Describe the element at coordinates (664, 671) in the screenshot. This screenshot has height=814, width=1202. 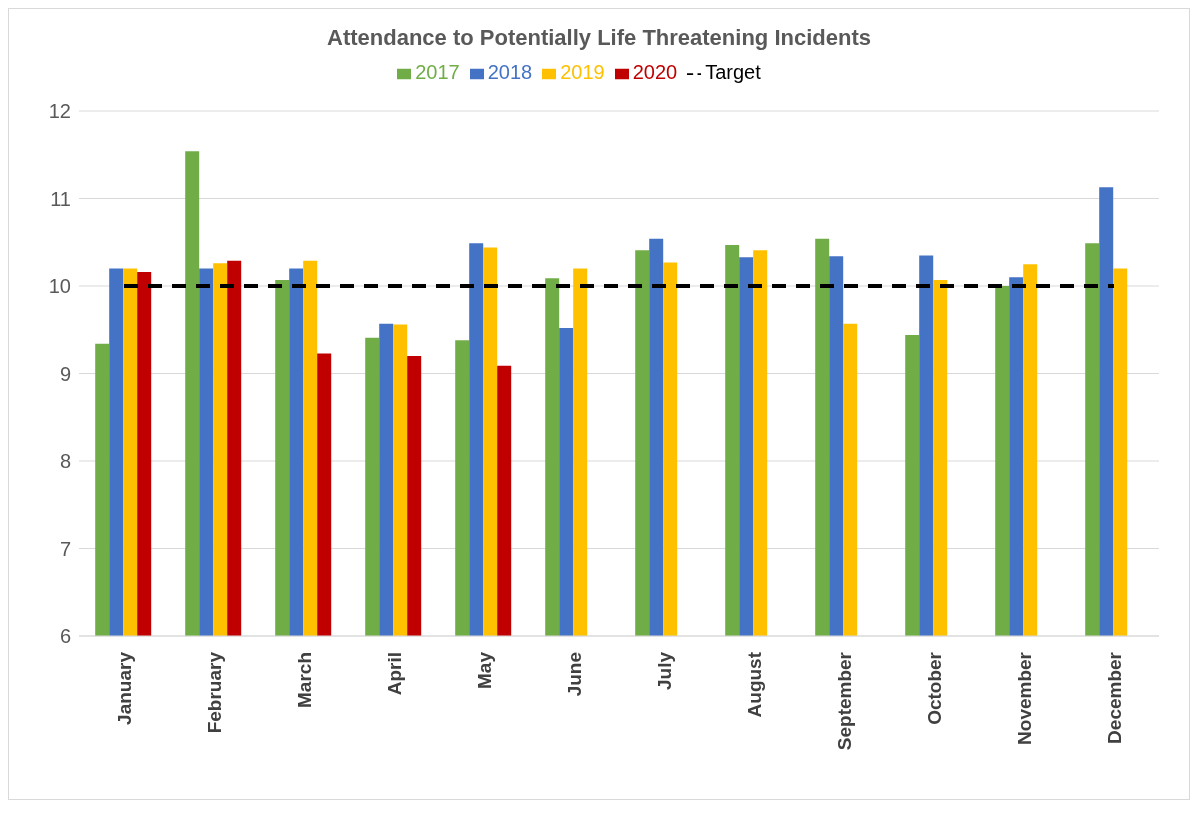
I see `x-tick-label: July` at that location.